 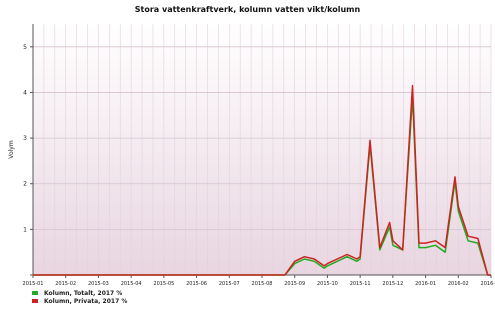 I want to click on y-axis-label: Volym, so click(x=11, y=149).